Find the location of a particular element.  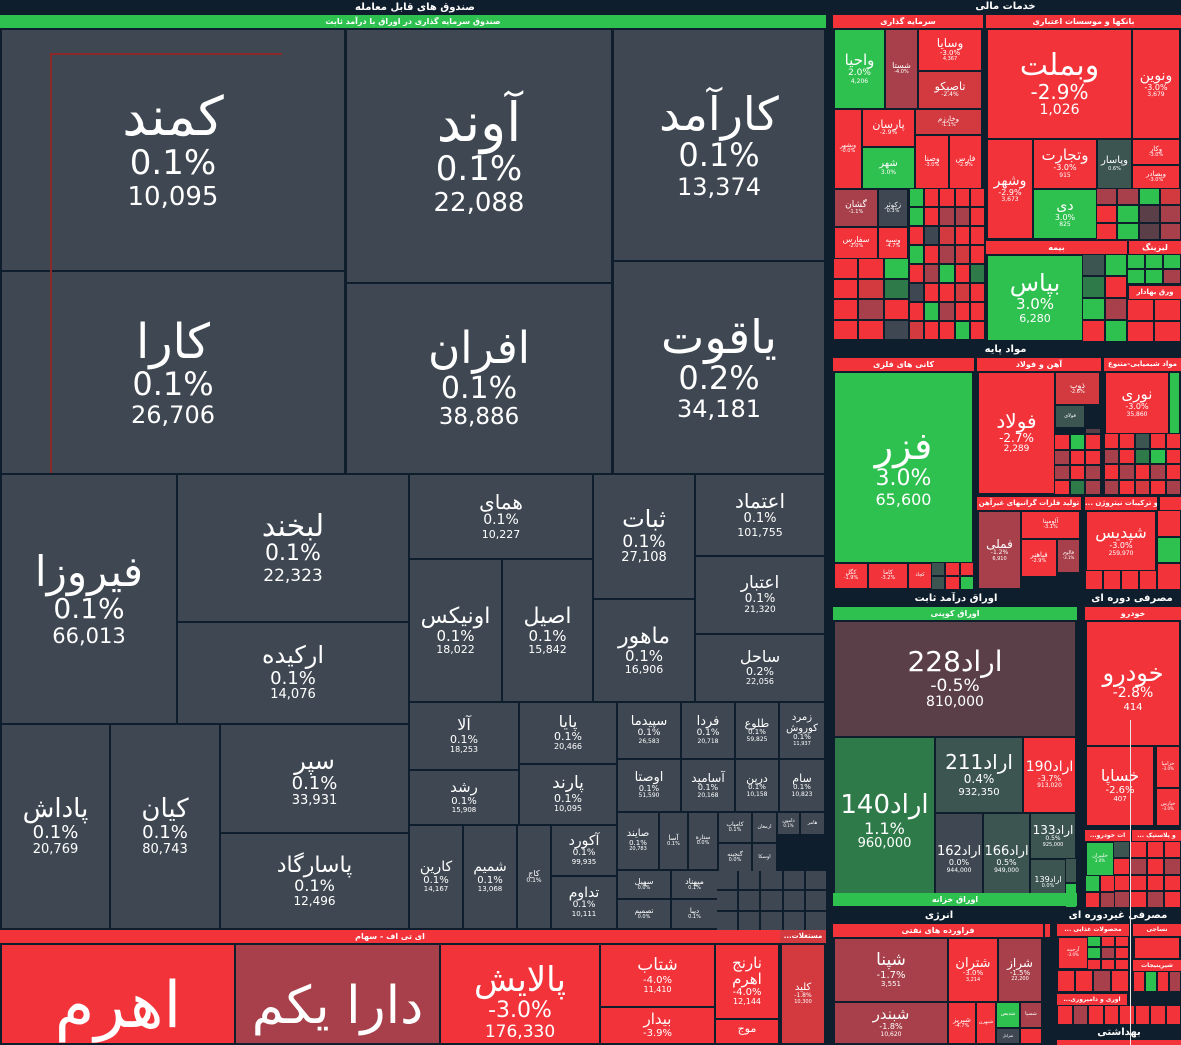

fund-tile: دیبا 0.1% is located at coordinates (694, 914).